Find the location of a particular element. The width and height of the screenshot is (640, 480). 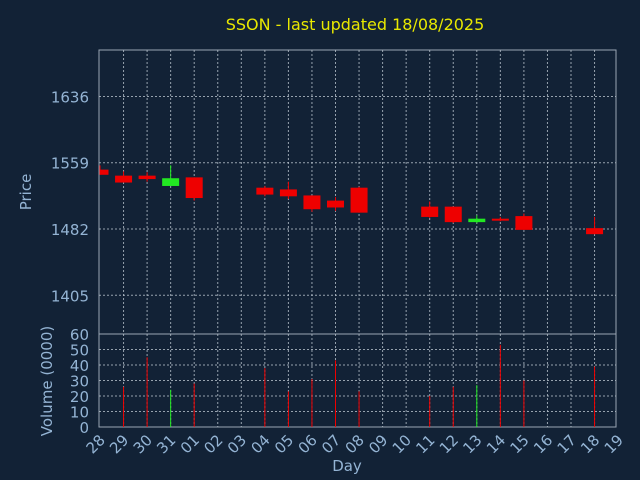

volume-tick-label: 10 is located at coordinates (79, 413).